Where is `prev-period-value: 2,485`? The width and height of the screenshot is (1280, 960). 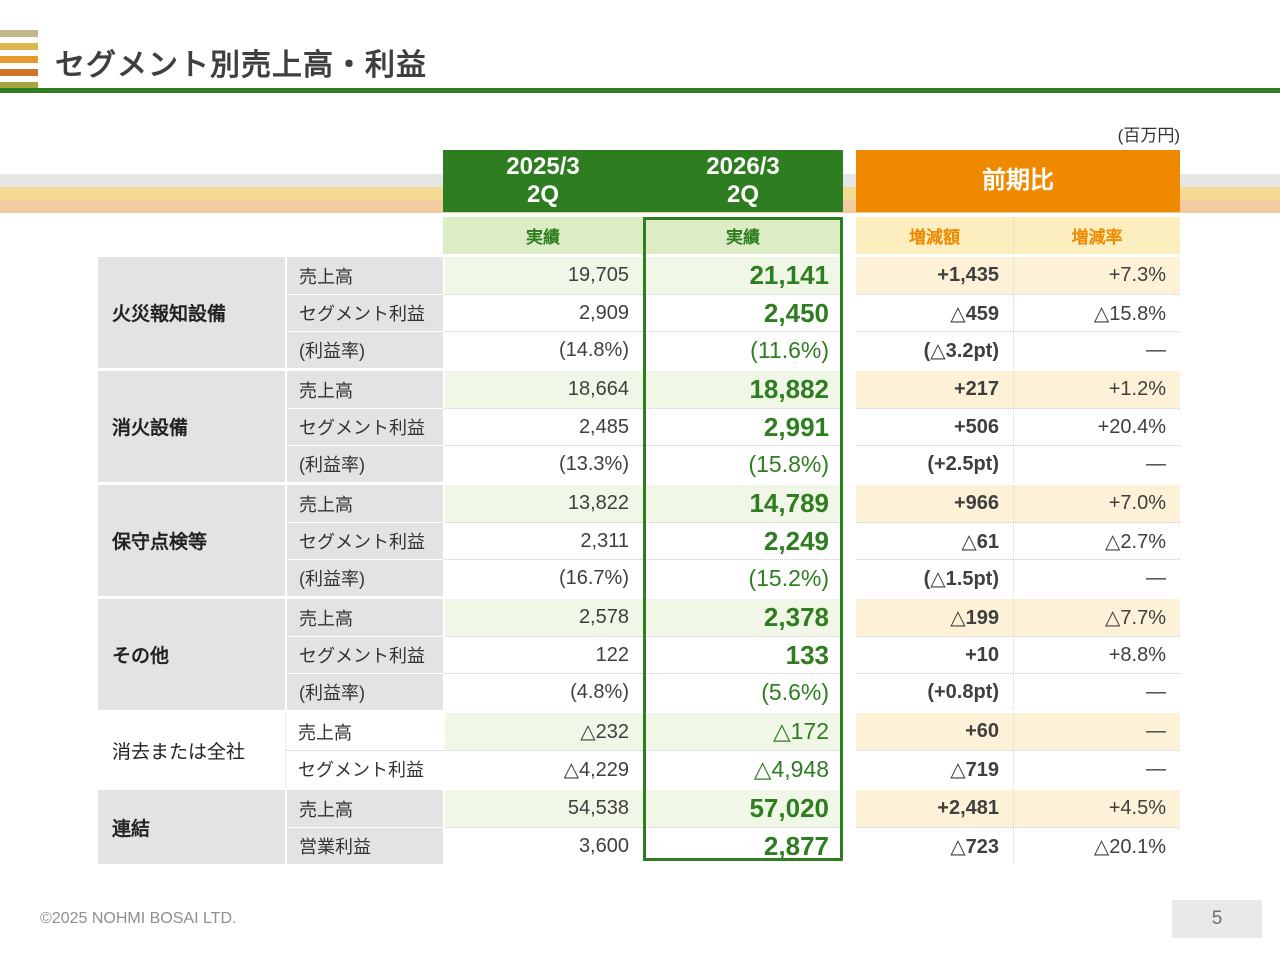 prev-period-value: 2,485 is located at coordinates (543, 426).